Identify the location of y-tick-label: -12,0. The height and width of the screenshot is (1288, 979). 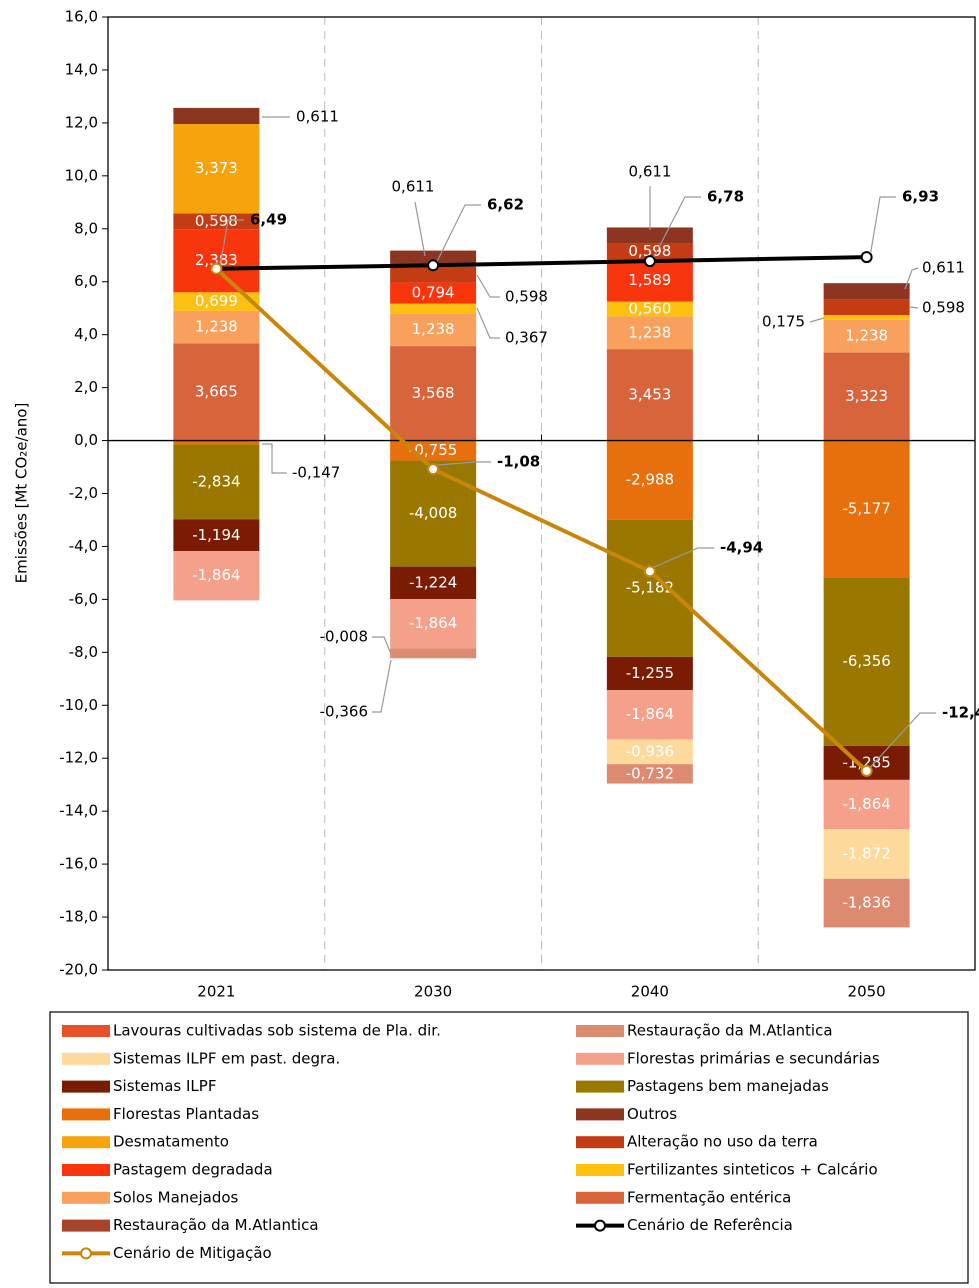
(78, 758).